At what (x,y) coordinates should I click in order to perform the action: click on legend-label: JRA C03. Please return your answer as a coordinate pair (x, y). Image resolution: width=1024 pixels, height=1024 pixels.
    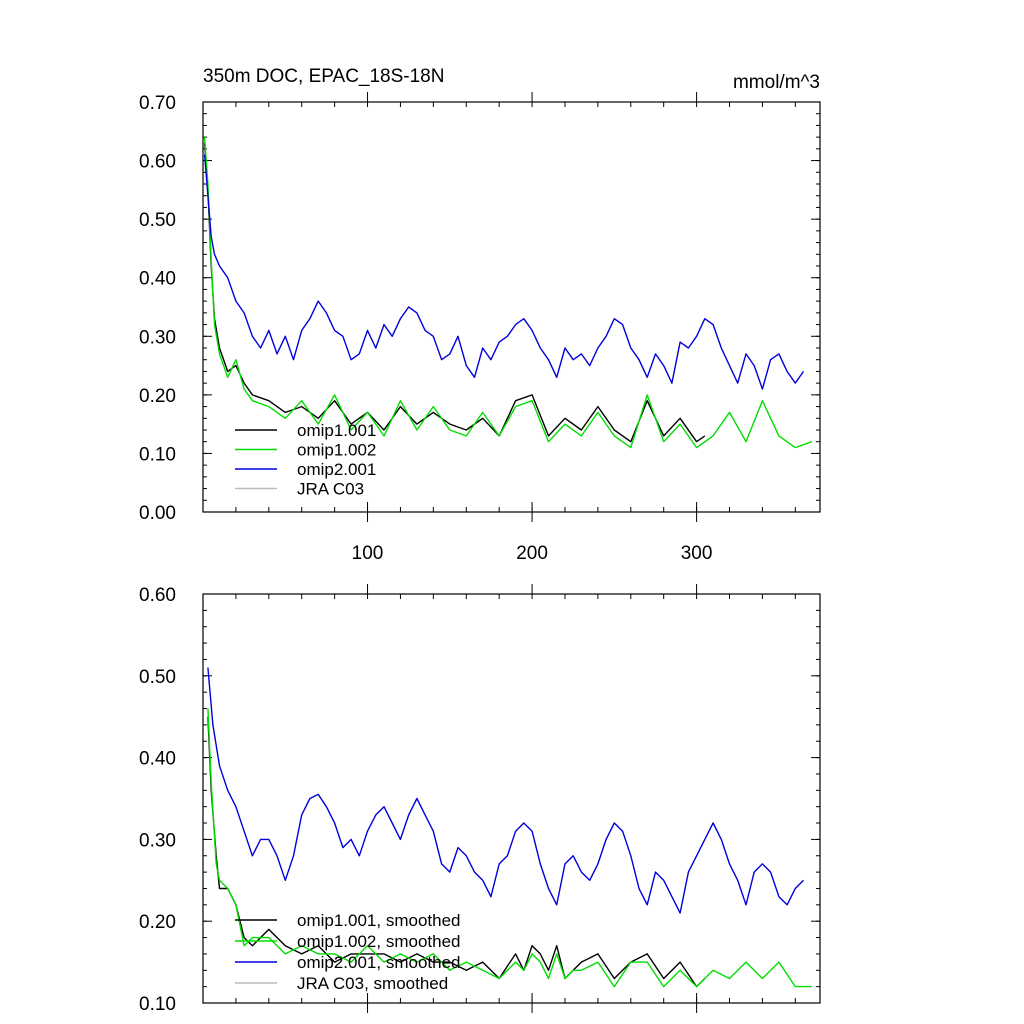
    Looking at the image, I should click on (330, 489).